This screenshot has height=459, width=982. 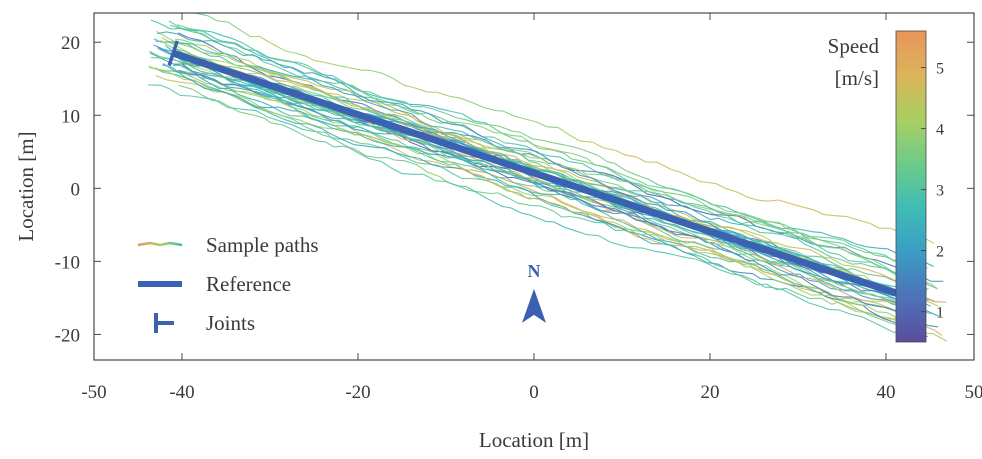 What do you see at coordinates (857, 78) in the screenshot?
I see `colorbar-title-line2: [m/s]` at bounding box center [857, 78].